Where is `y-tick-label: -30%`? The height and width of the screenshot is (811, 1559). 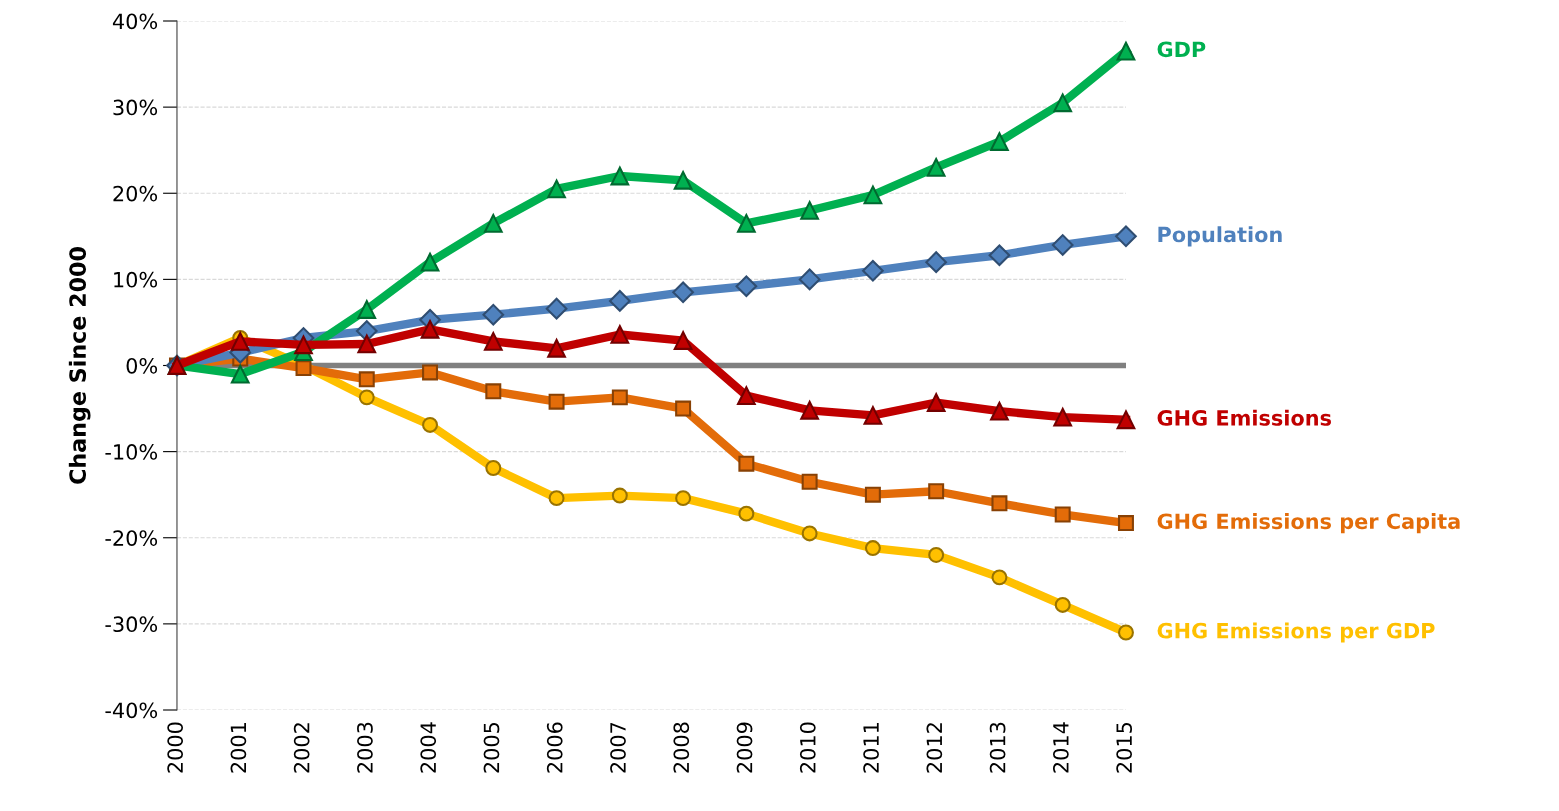 y-tick-label: -30% is located at coordinates (131, 624).